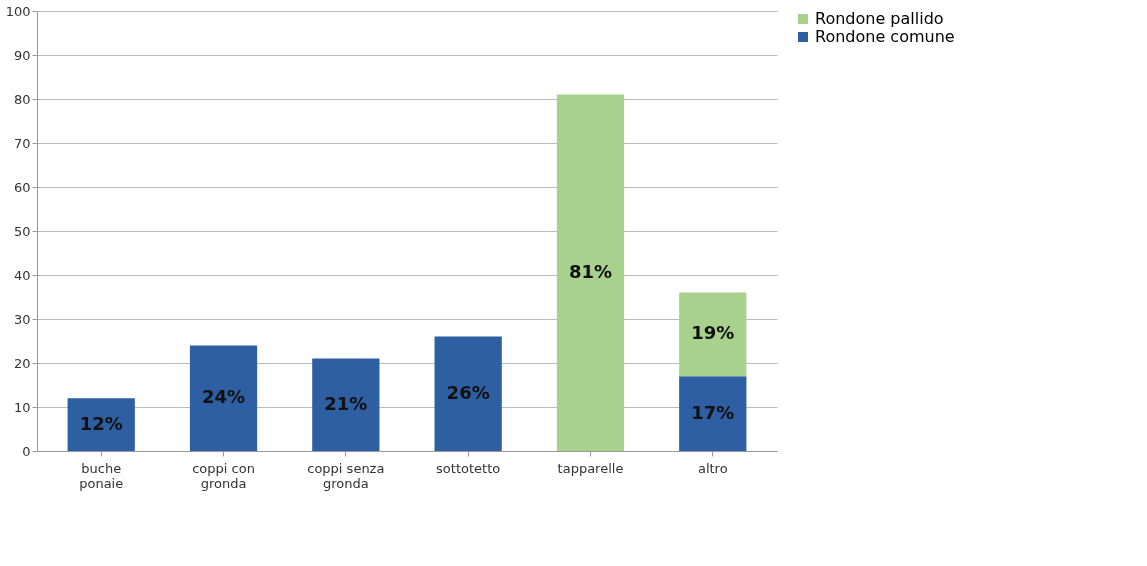  What do you see at coordinates (22, 231) in the screenshot?
I see `y-tick-label: 50` at bounding box center [22, 231].